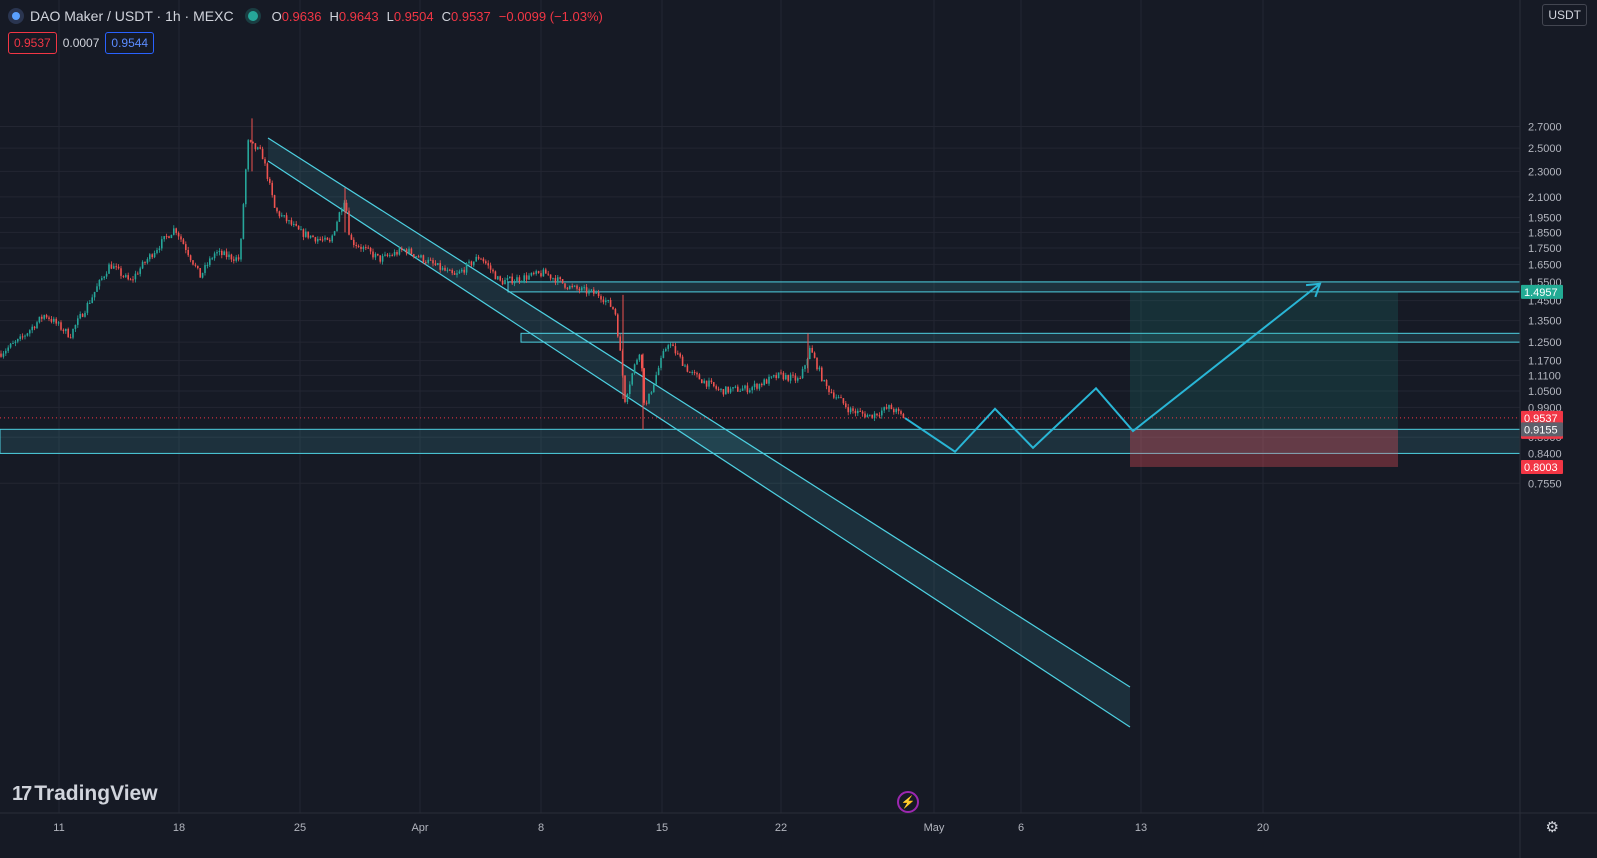  Describe the element at coordinates (32, 43) in the screenshot. I see `sell-price-button: 0.9537` at that location.